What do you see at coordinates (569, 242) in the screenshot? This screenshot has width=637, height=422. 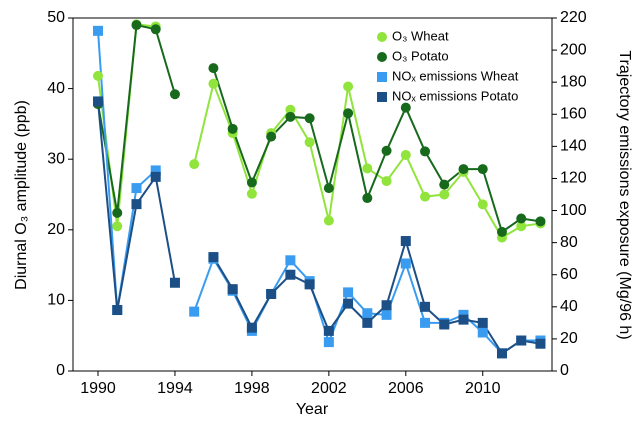 I see `y2-tick-label: 80` at bounding box center [569, 242].